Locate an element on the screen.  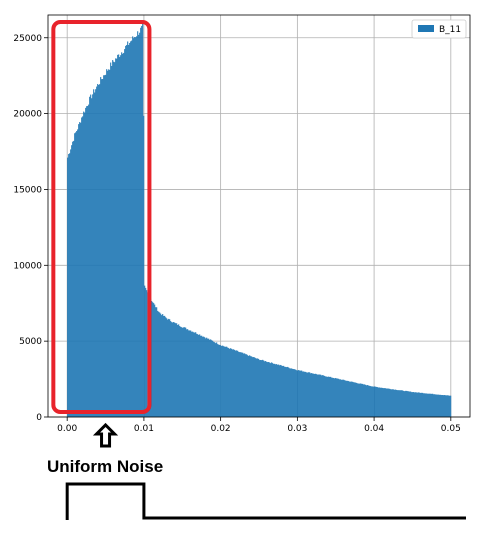
up-arrow-icon is located at coordinates (105, 435).